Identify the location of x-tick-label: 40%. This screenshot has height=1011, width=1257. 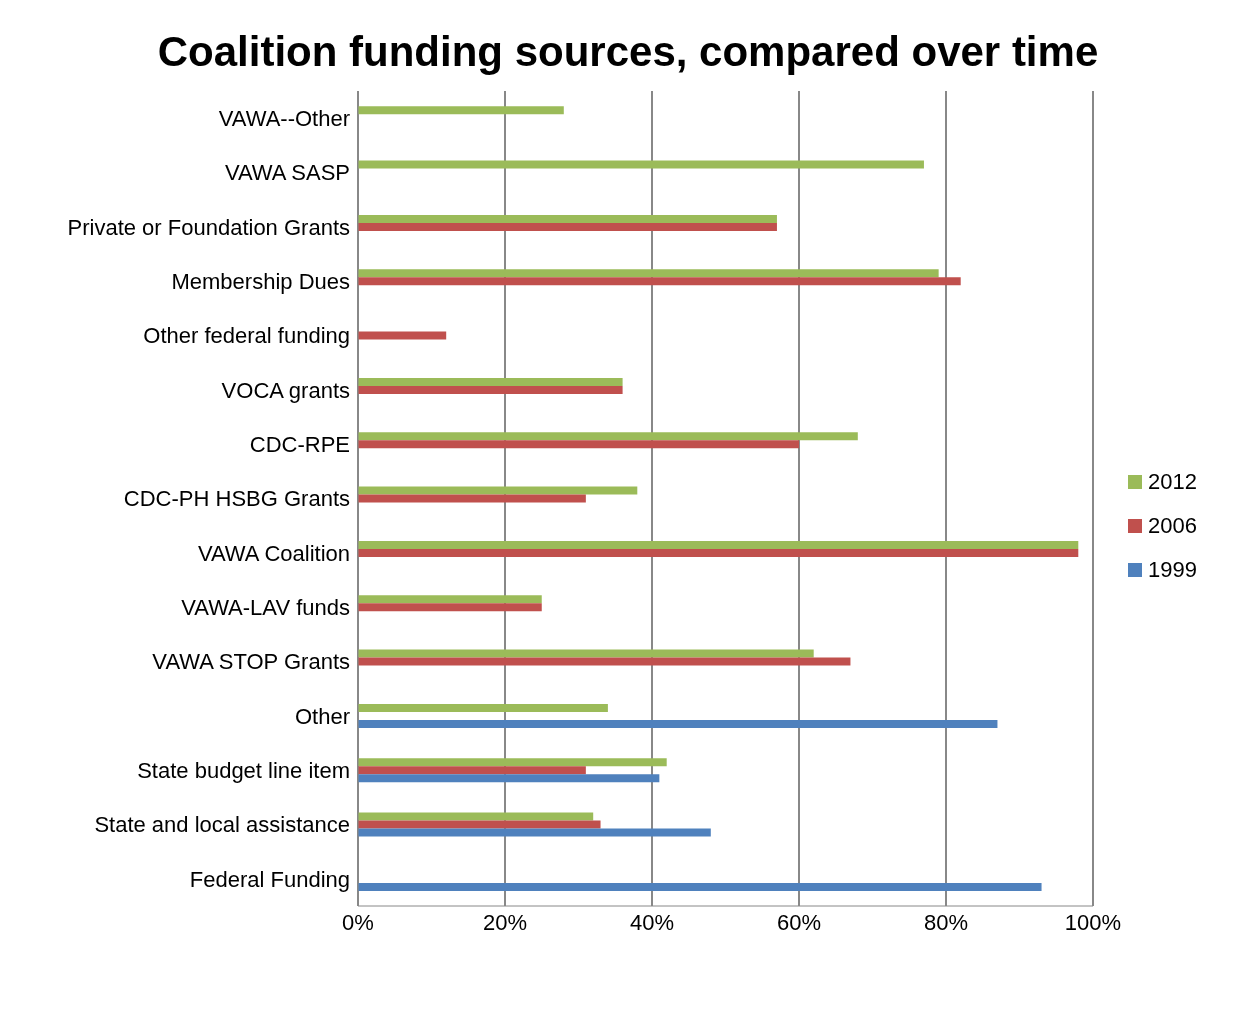
(652, 922).